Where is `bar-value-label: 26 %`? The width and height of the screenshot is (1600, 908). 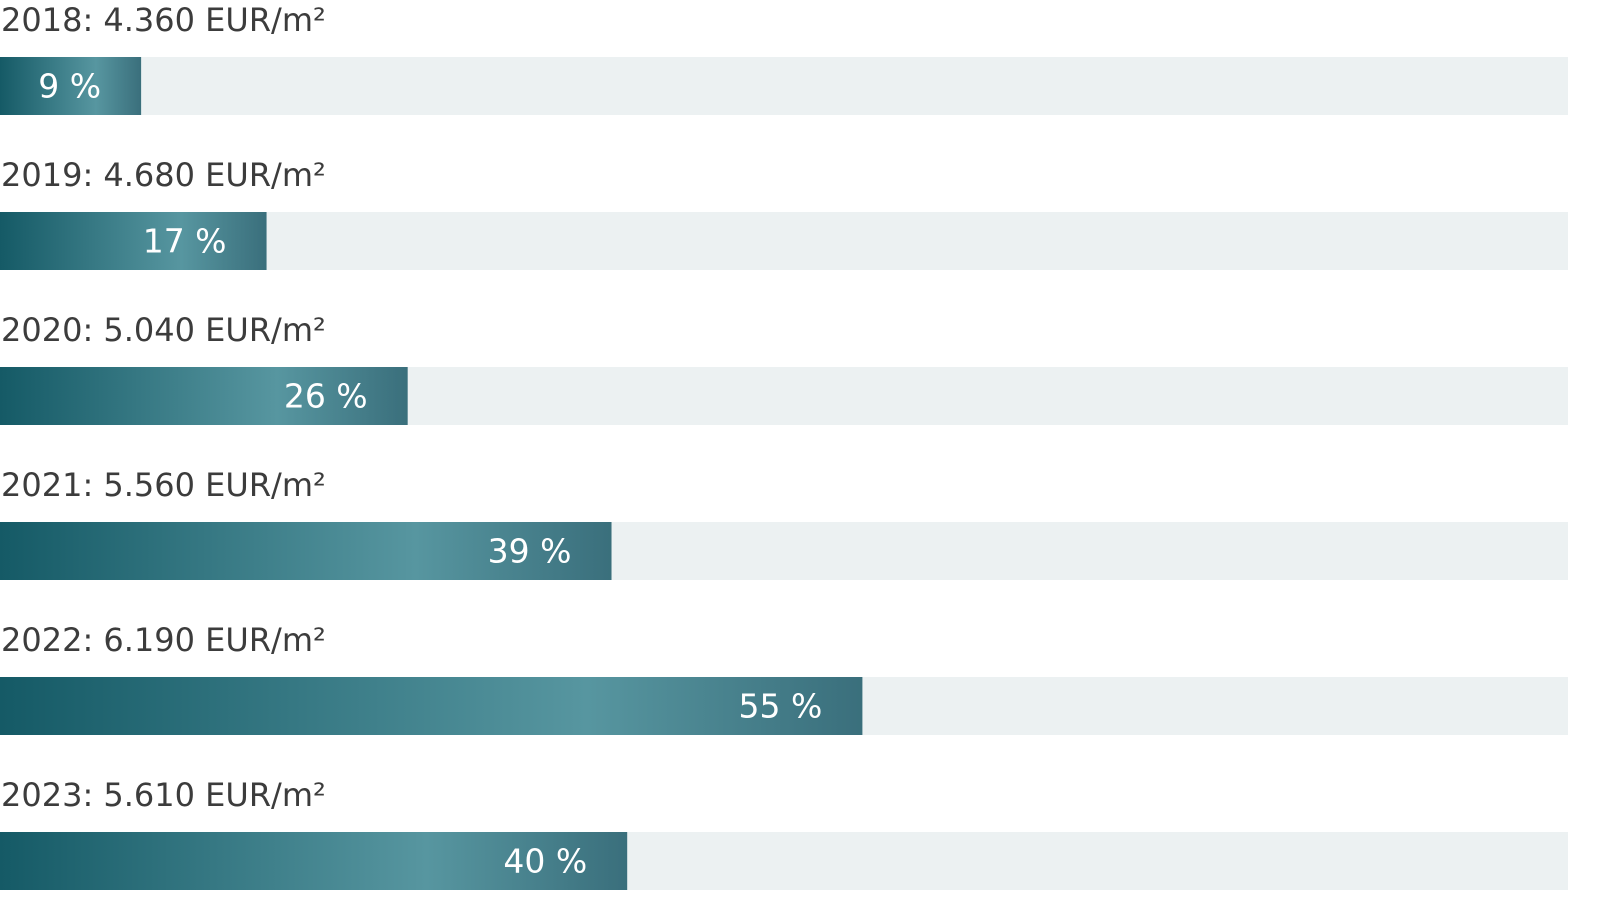 bar-value-label: 26 % is located at coordinates (326, 396).